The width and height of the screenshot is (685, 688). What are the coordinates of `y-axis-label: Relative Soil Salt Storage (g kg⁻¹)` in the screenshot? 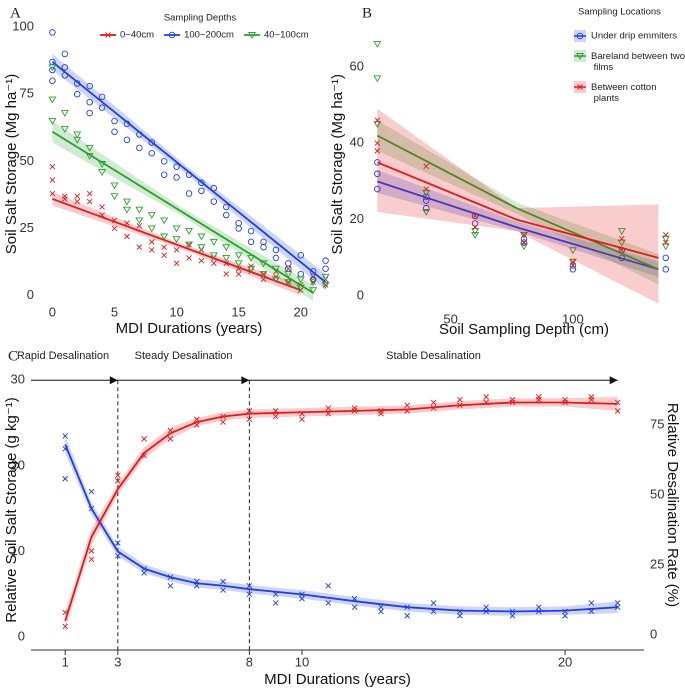 It's located at (11, 510).